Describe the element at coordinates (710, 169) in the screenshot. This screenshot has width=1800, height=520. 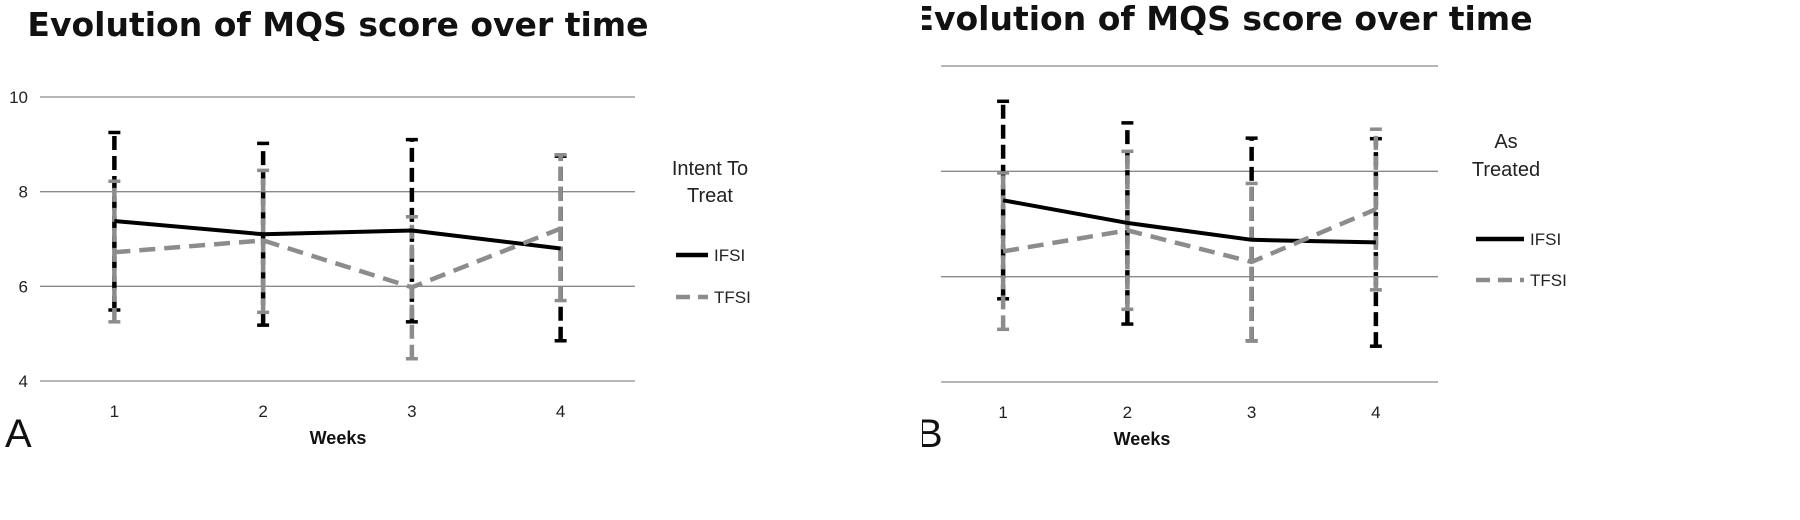
I see `legend-title: Intent To` at that location.